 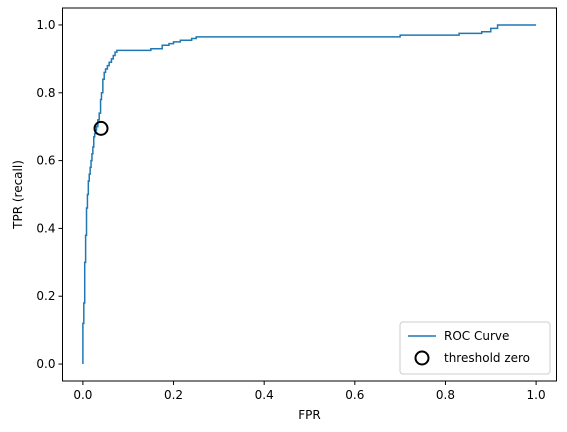 What do you see at coordinates (264, 395) in the screenshot?
I see `x-tick-label: 0.4` at bounding box center [264, 395].